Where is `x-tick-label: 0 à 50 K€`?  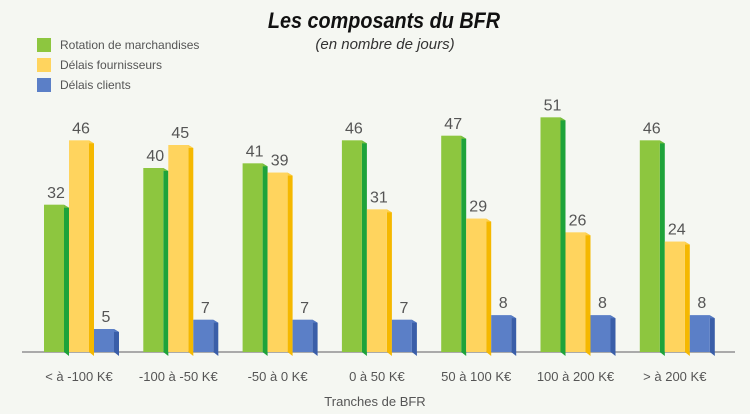 x-tick-label: 0 à 50 K€ is located at coordinates (377, 376).